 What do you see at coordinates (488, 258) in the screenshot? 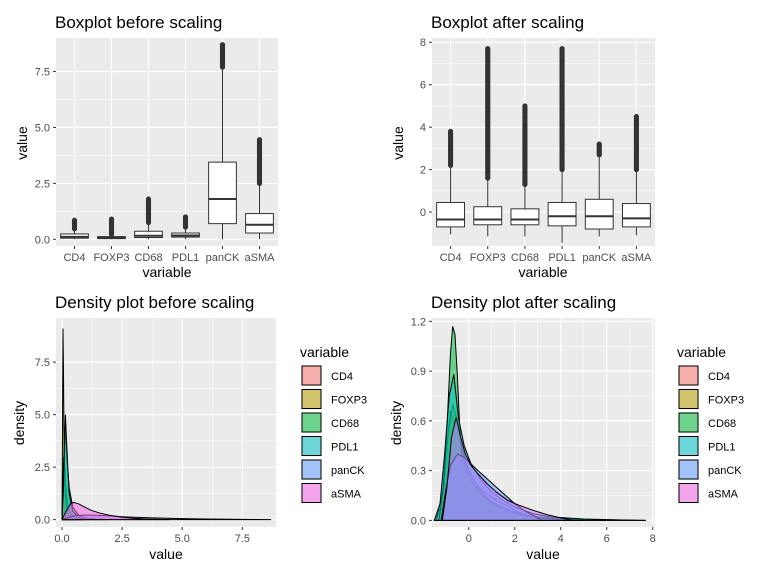
I see `x-tick-label: FOXP3` at bounding box center [488, 258].